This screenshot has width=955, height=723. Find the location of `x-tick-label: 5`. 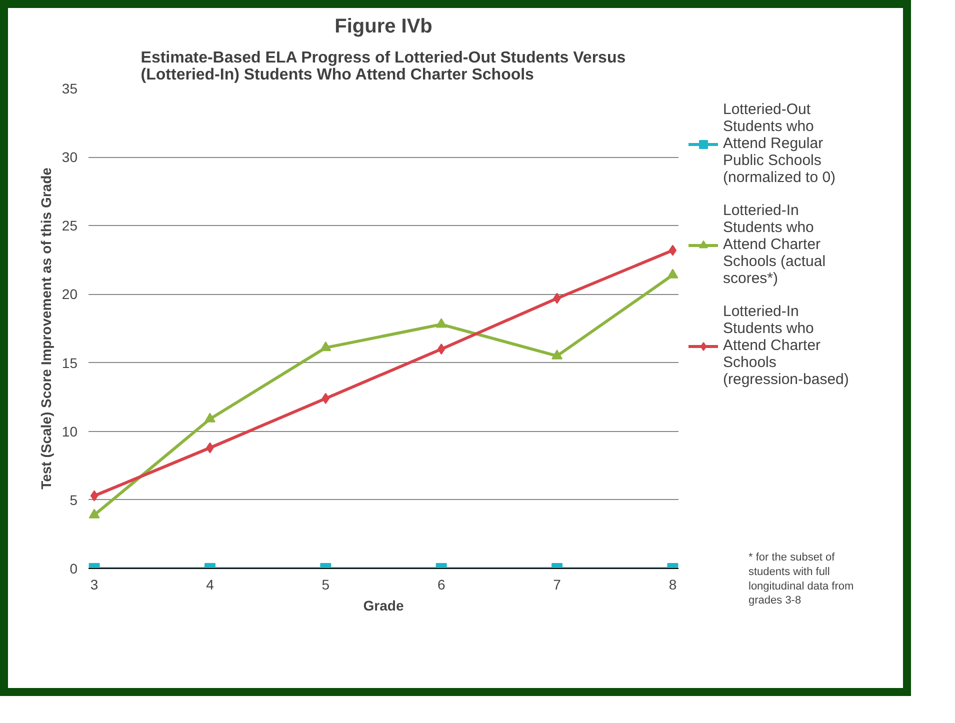

x-tick-label: 5 is located at coordinates (326, 584).